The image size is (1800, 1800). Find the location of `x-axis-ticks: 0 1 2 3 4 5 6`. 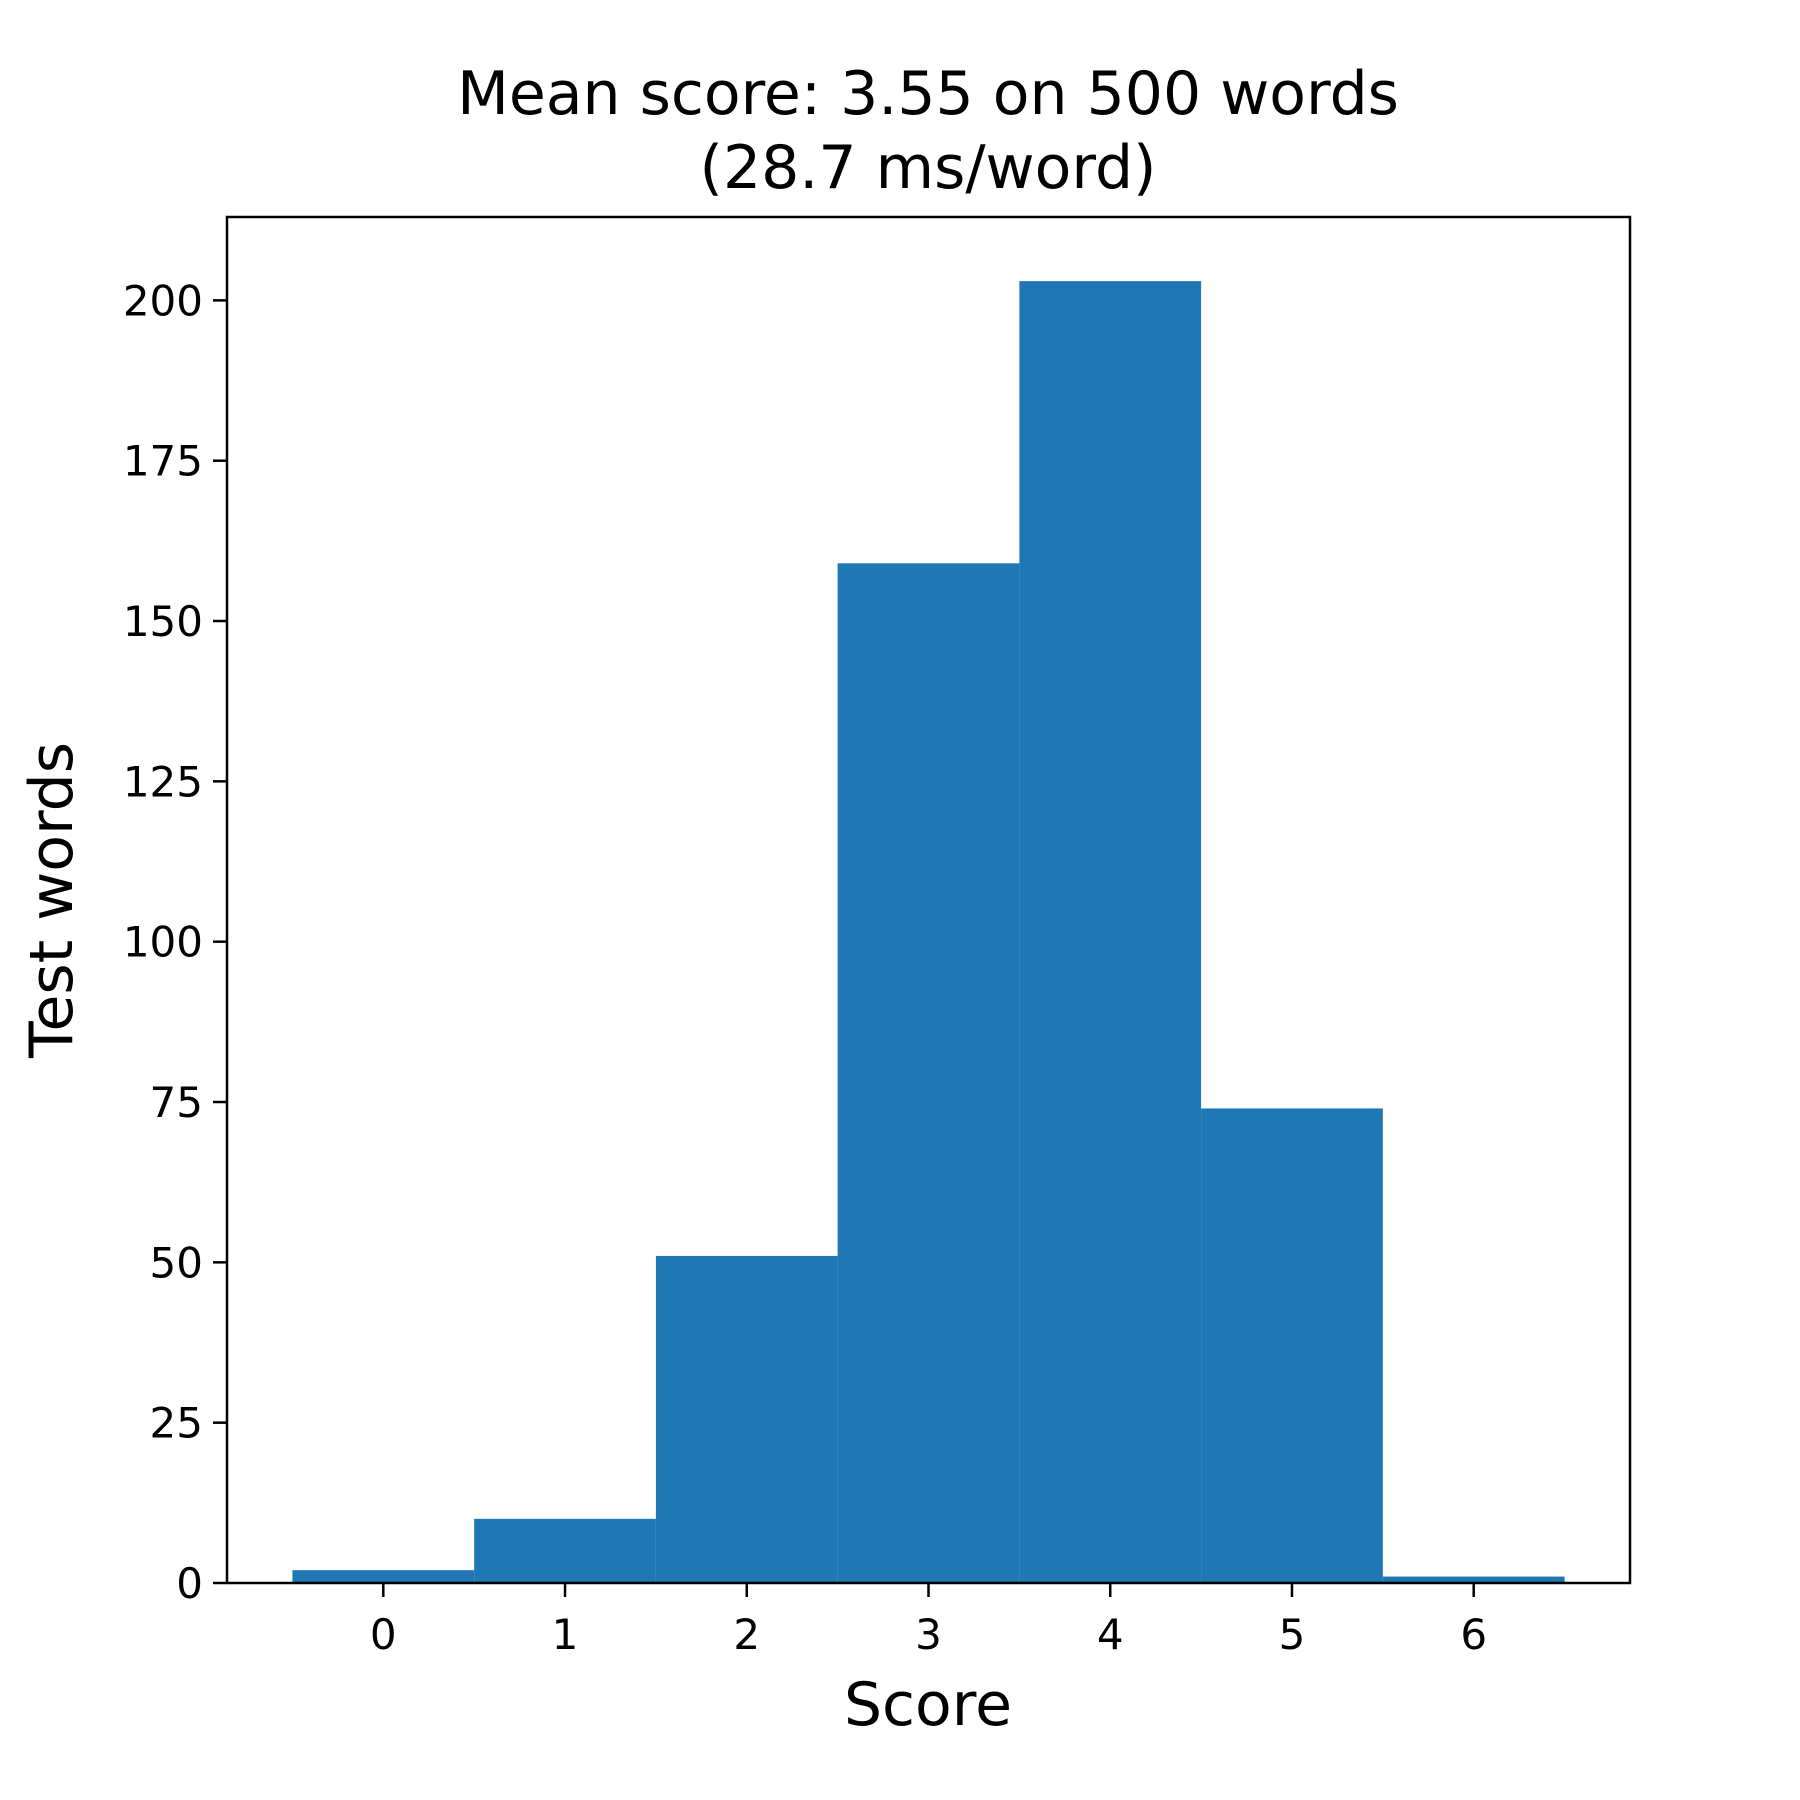

x-axis-ticks: 0 1 2 3 4 5 6 is located at coordinates (928, 1621).